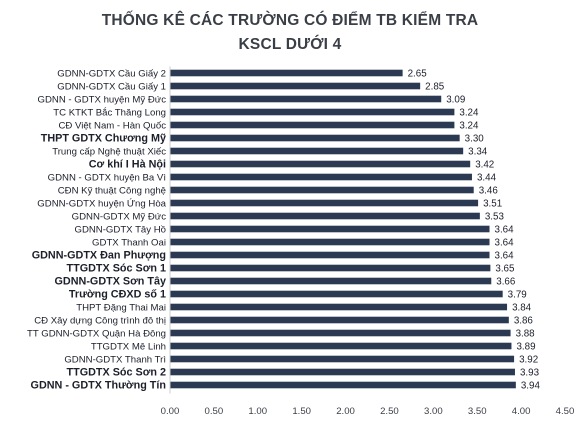  What do you see at coordinates (484, 165) in the screenshot?
I see `data-label: 3.42` at bounding box center [484, 165].